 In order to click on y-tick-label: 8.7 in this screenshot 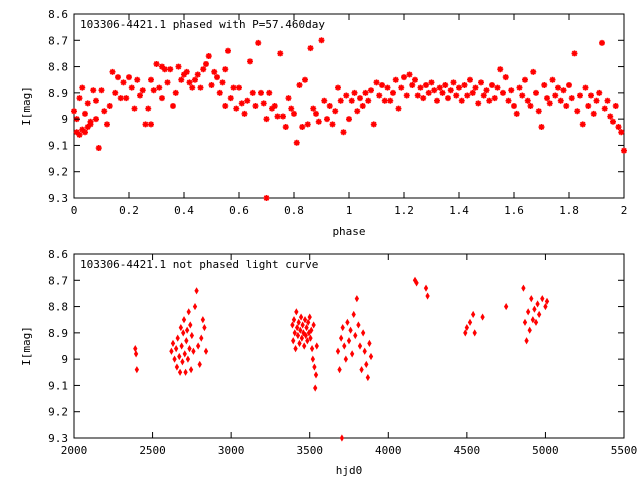, I will do `click(58, 40)`.